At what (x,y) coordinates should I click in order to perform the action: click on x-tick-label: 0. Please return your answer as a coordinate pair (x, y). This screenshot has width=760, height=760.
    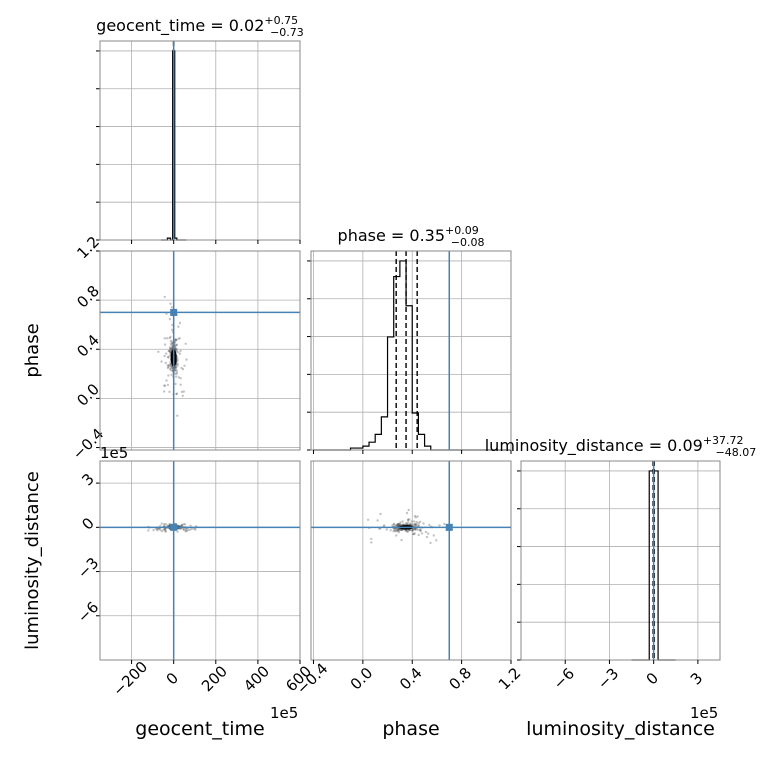
    Looking at the image, I should click on (652, 678).